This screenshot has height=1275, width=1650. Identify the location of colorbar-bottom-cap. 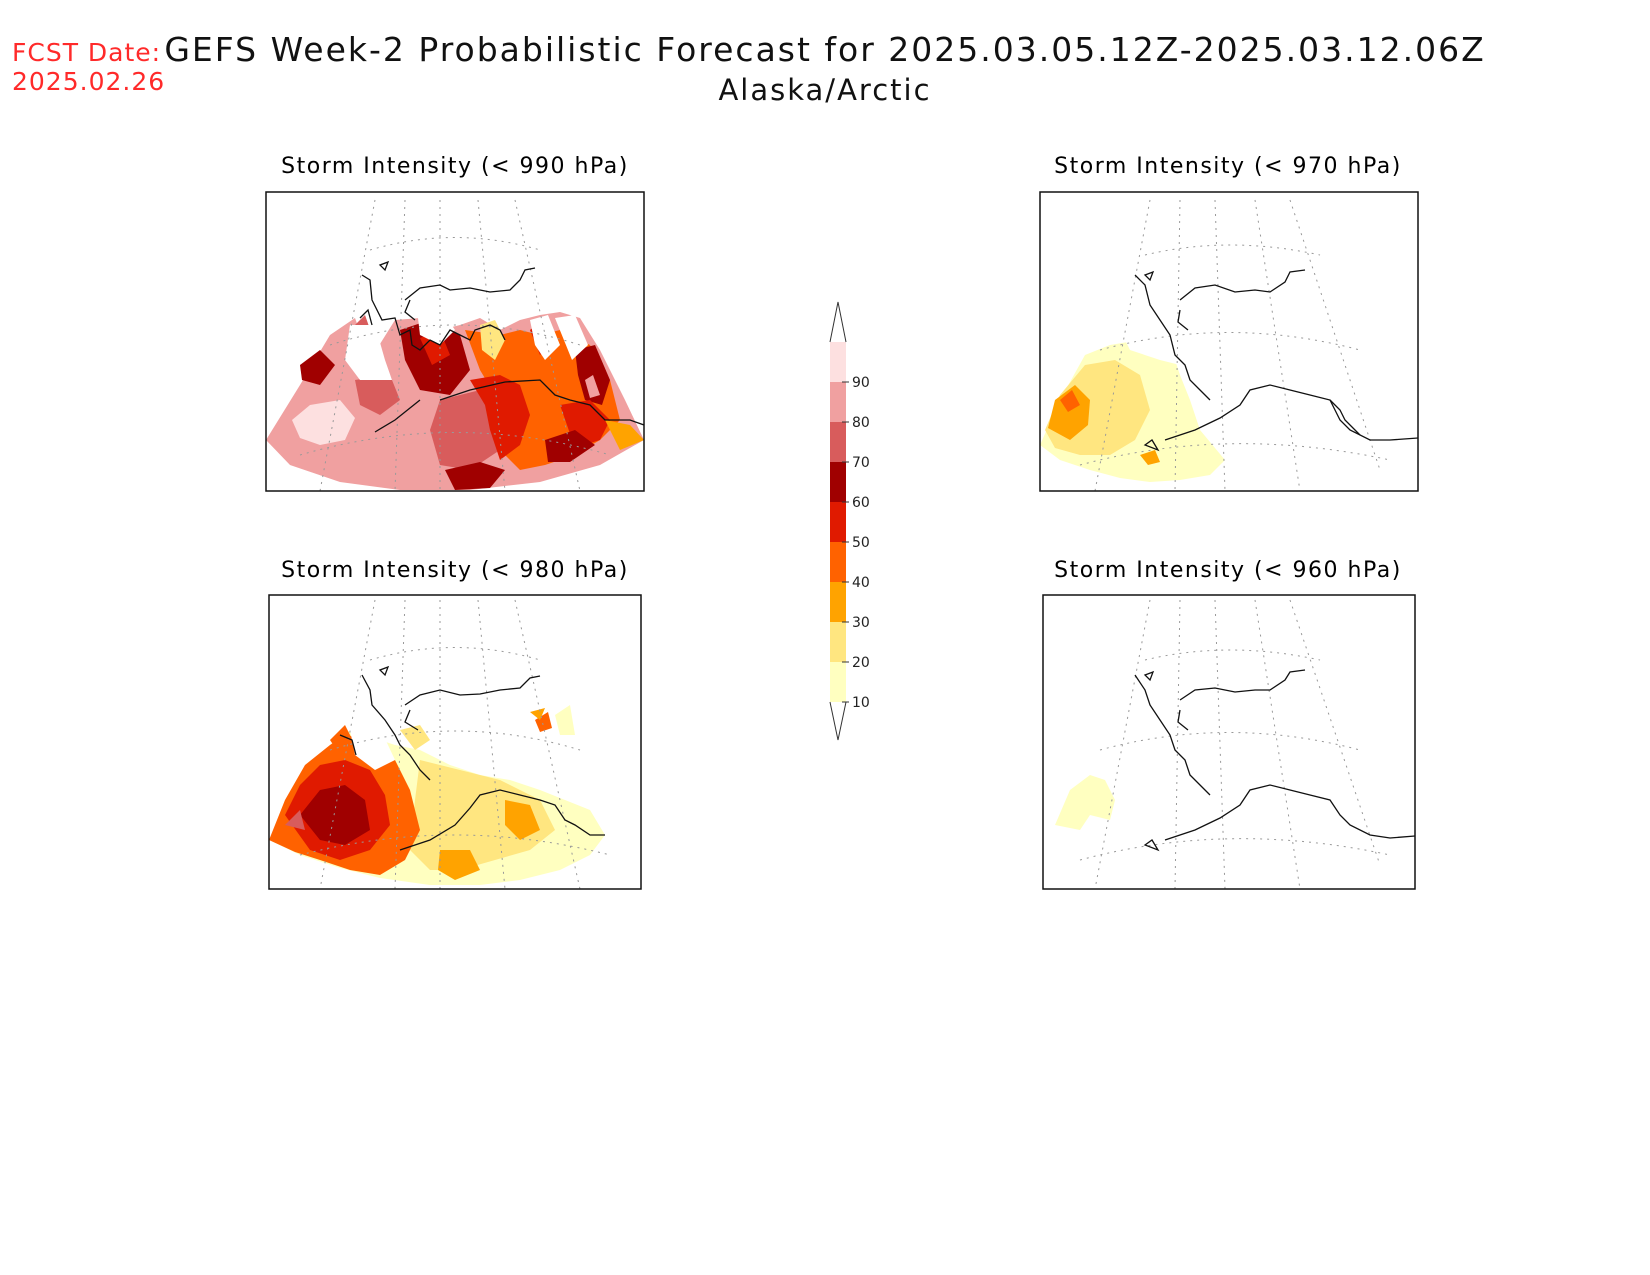
(838, 721).